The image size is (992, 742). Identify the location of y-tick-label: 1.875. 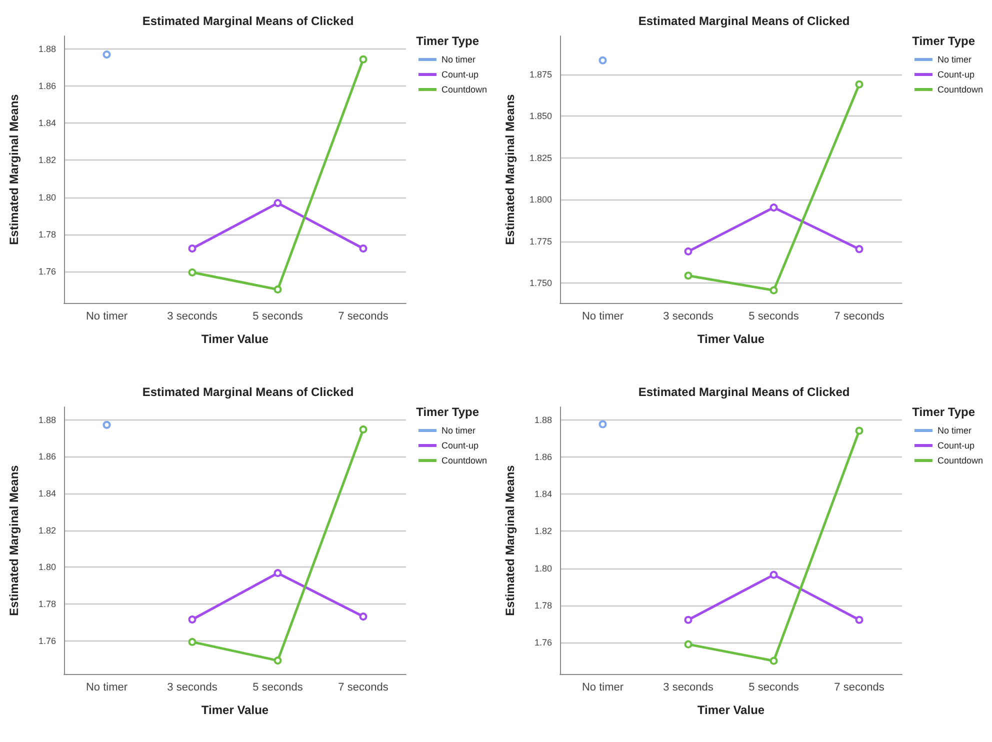
(540, 74).